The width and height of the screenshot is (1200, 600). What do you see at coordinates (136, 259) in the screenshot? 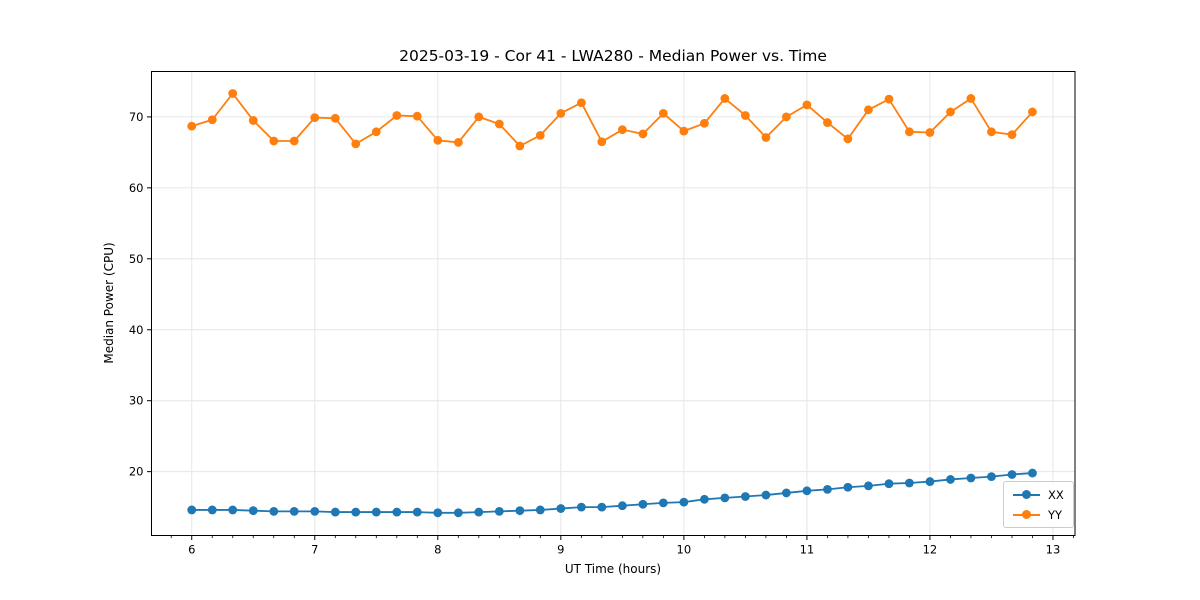
I see `y-tick-label: 50` at bounding box center [136, 259].